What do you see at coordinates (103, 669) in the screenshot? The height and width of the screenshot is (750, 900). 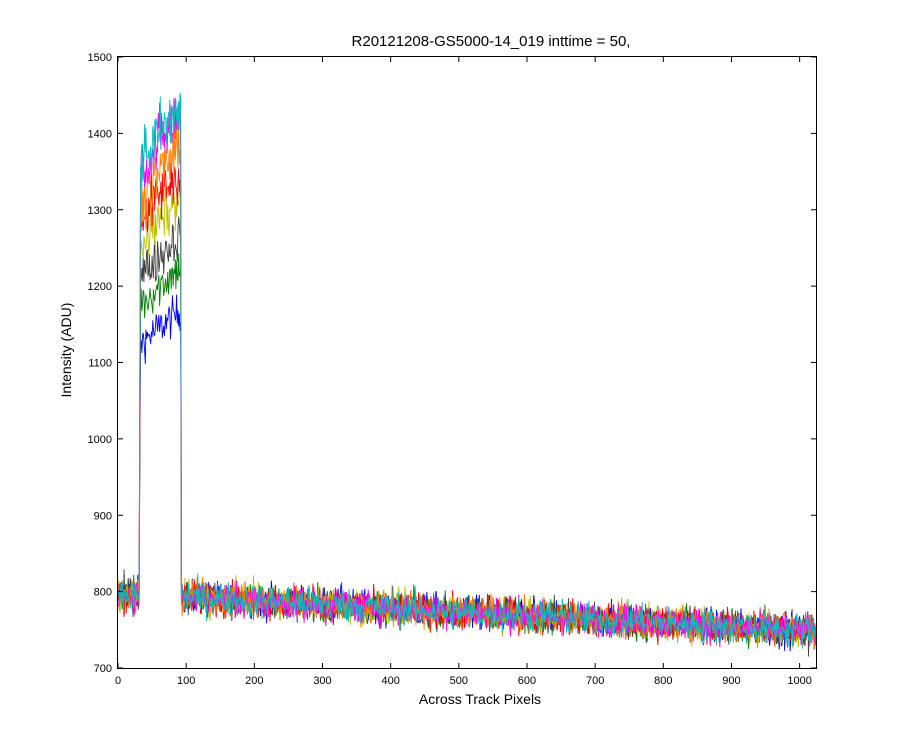 I see `y-tick-label: 700` at bounding box center [103, 669].